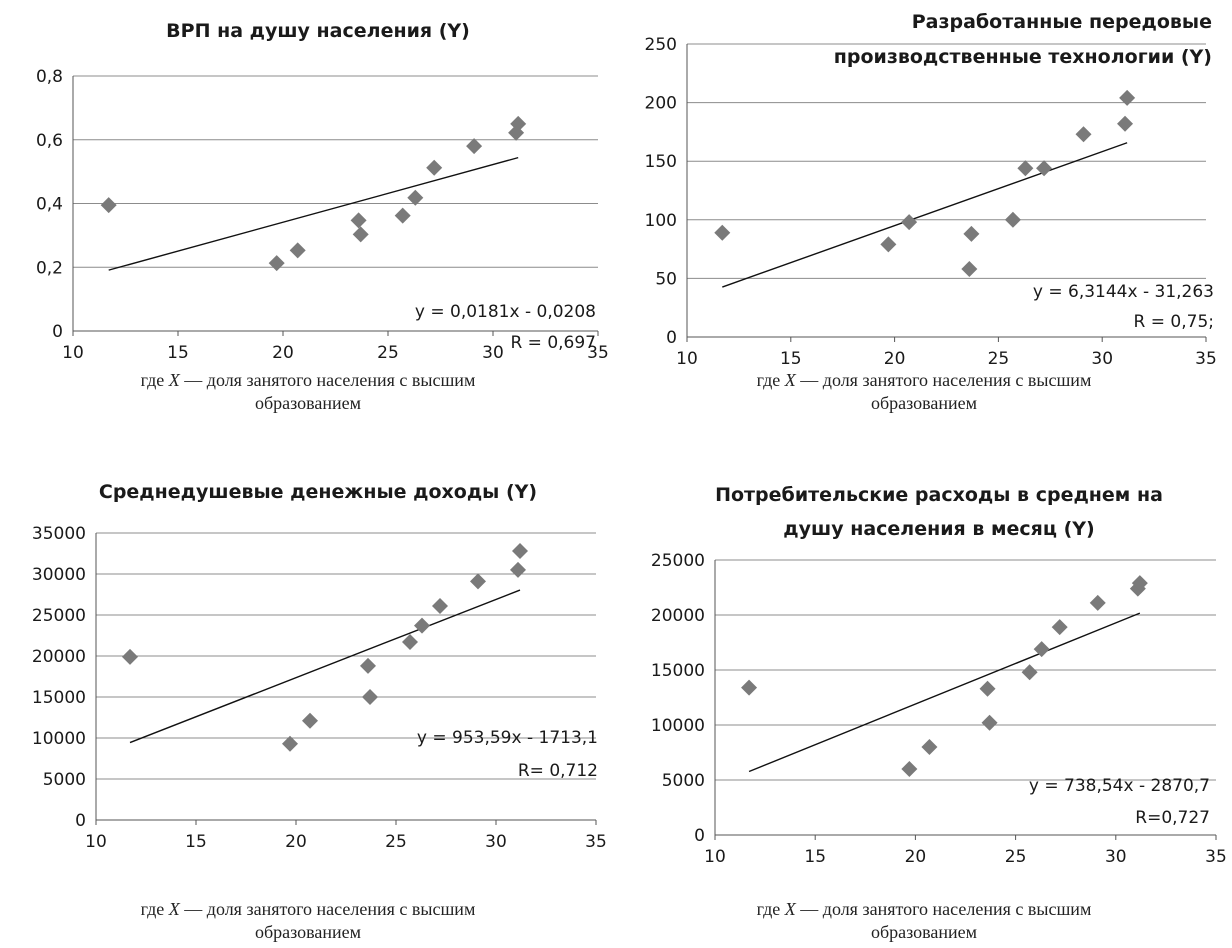  I want to click on chart-title: Среднедушевые денежные доходы (Y), so click(318, 492).